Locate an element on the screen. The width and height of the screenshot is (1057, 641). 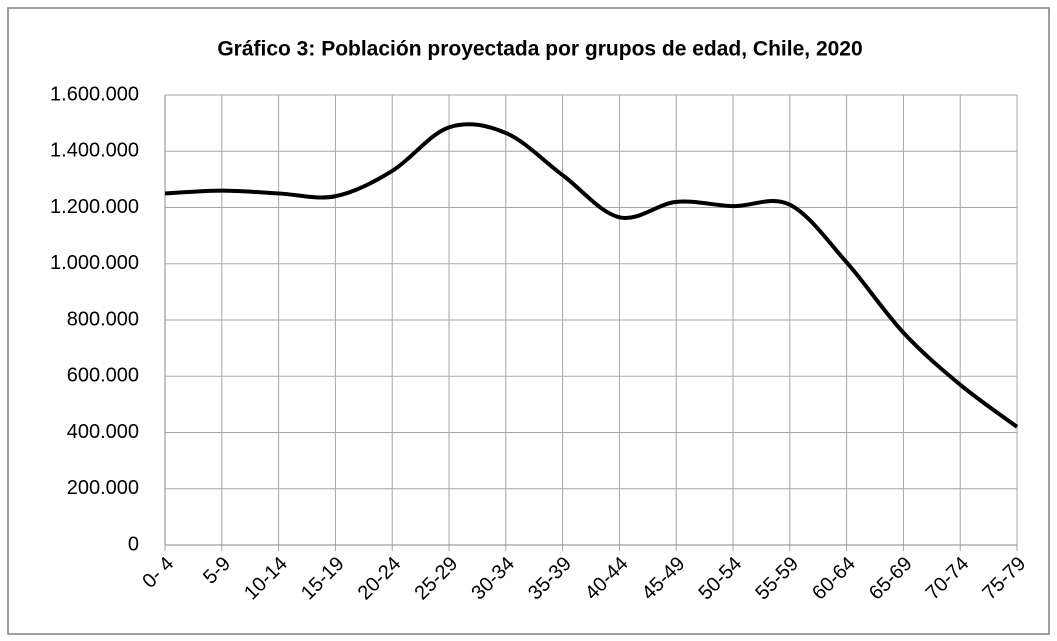
y-tick-label: 800.000 is located at coordinates (103, 319).